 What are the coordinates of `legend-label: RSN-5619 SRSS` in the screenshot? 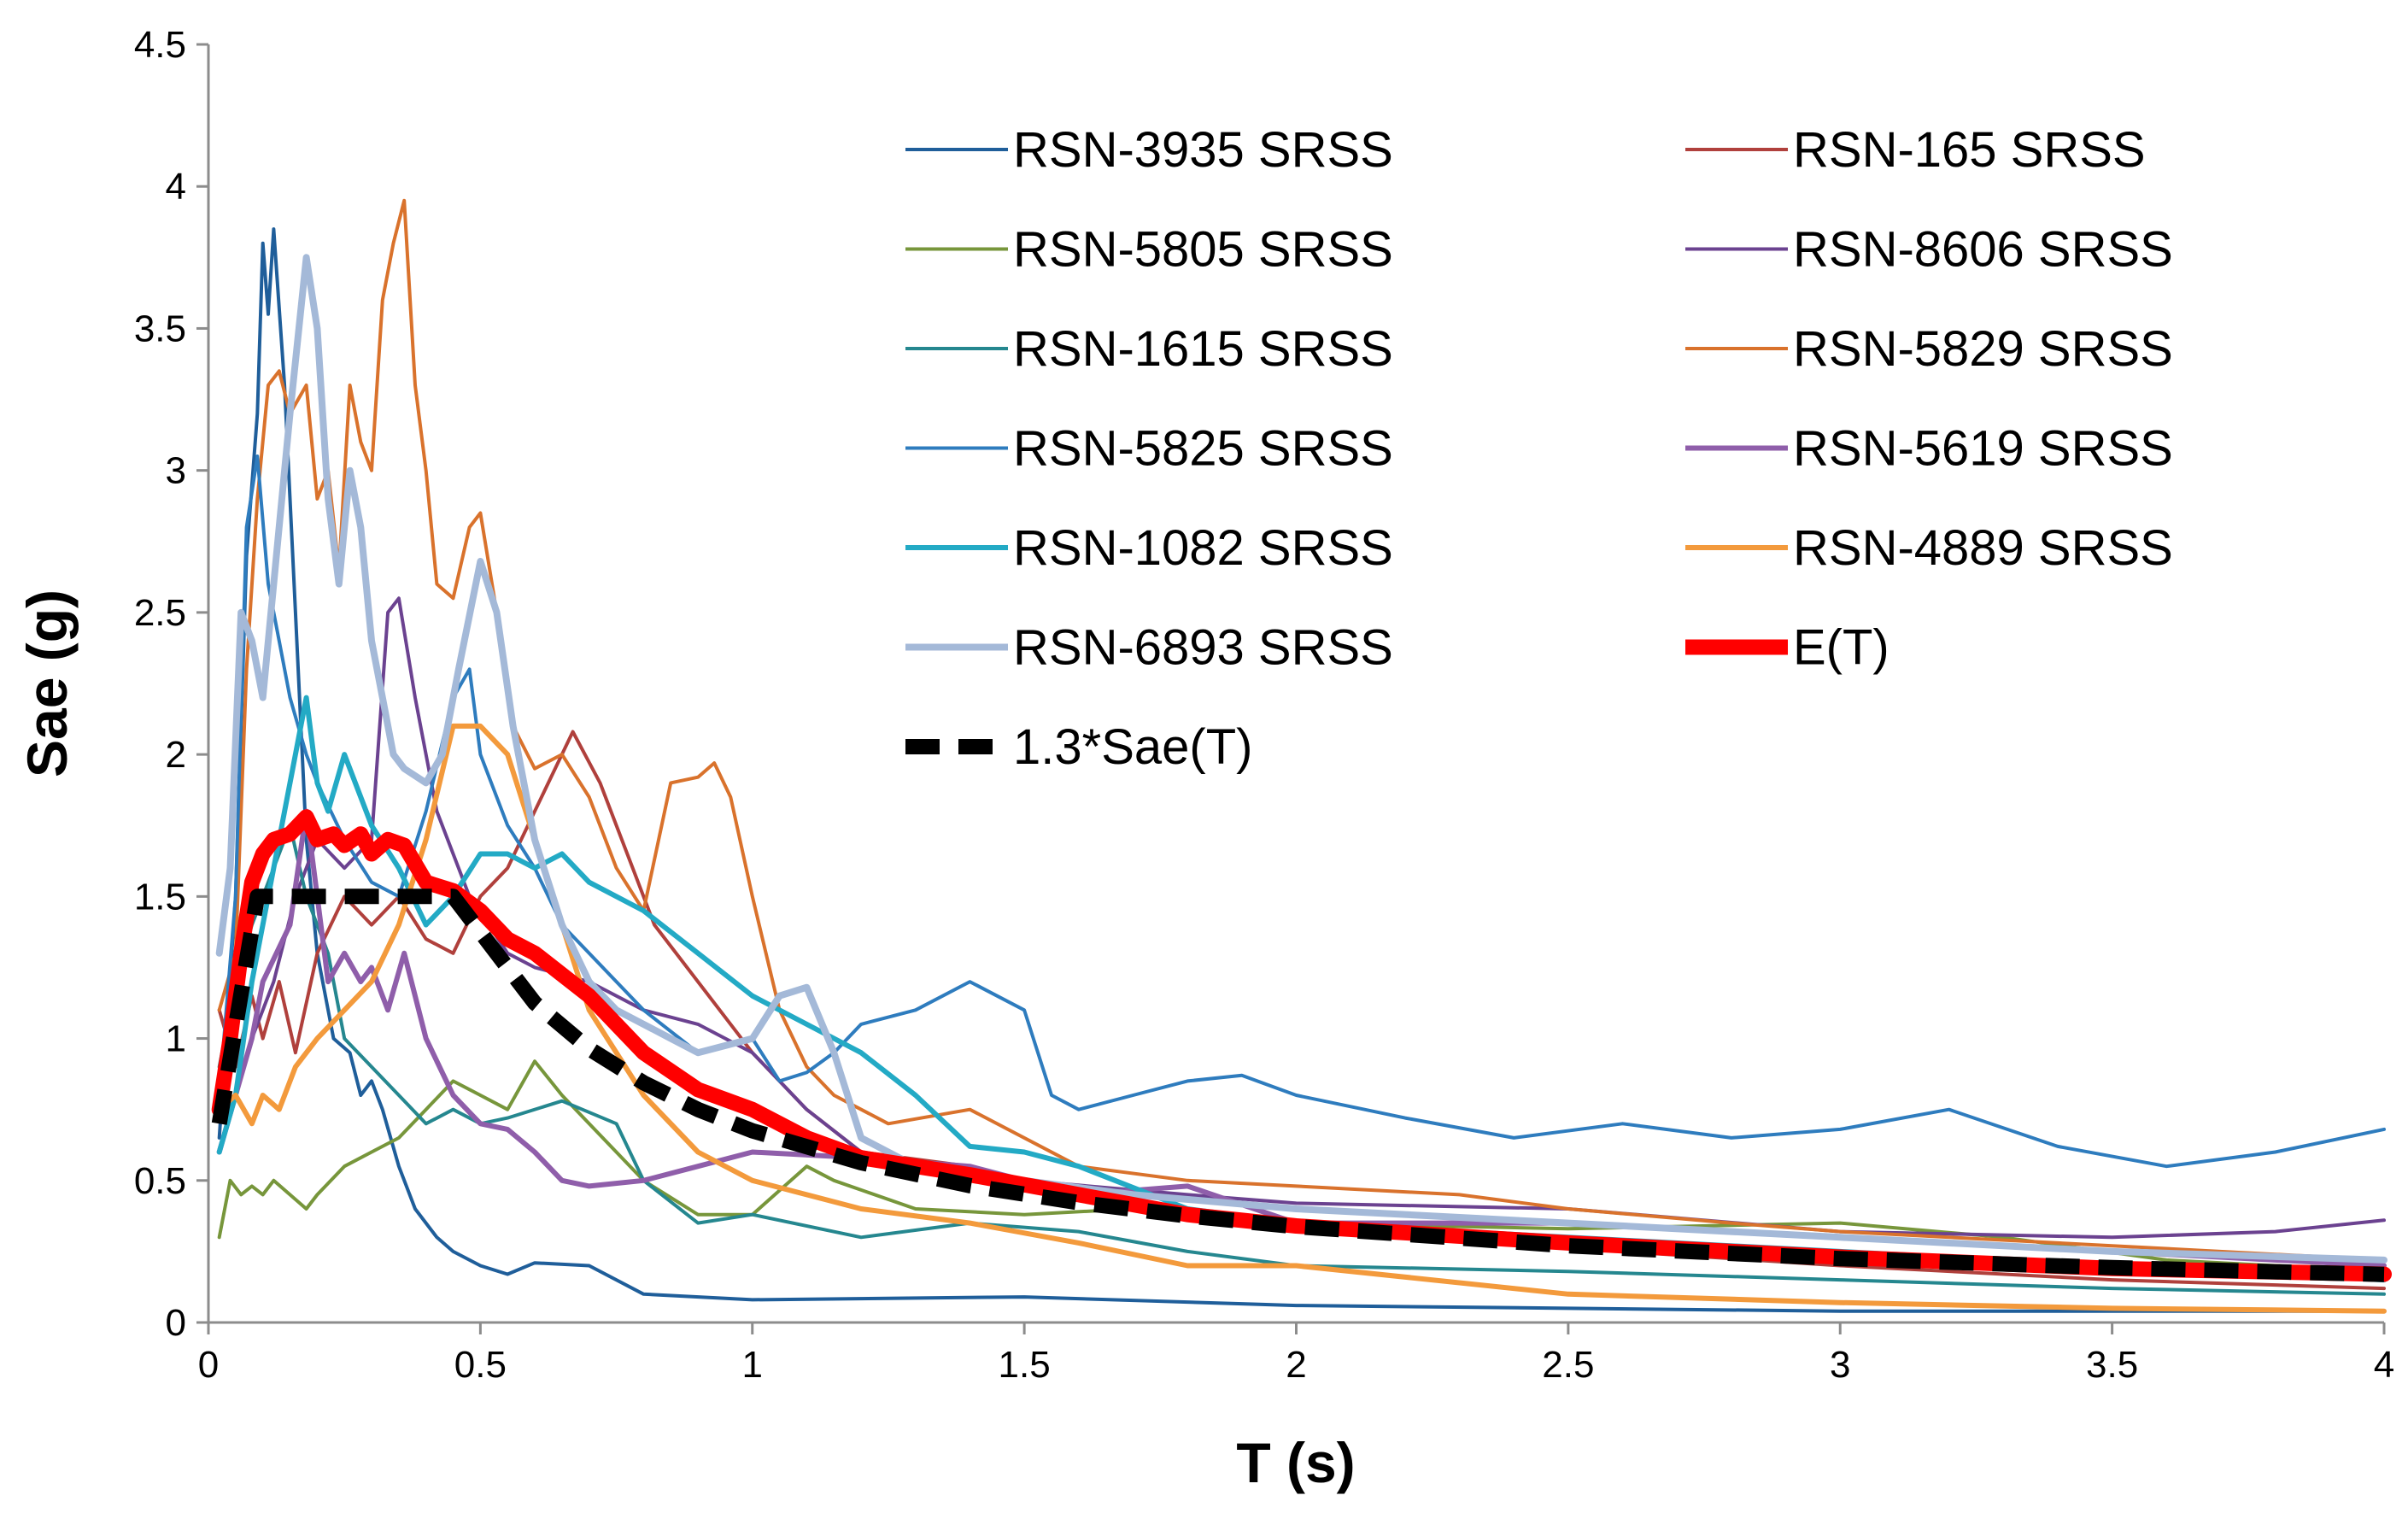 It's located at (1983, 449).